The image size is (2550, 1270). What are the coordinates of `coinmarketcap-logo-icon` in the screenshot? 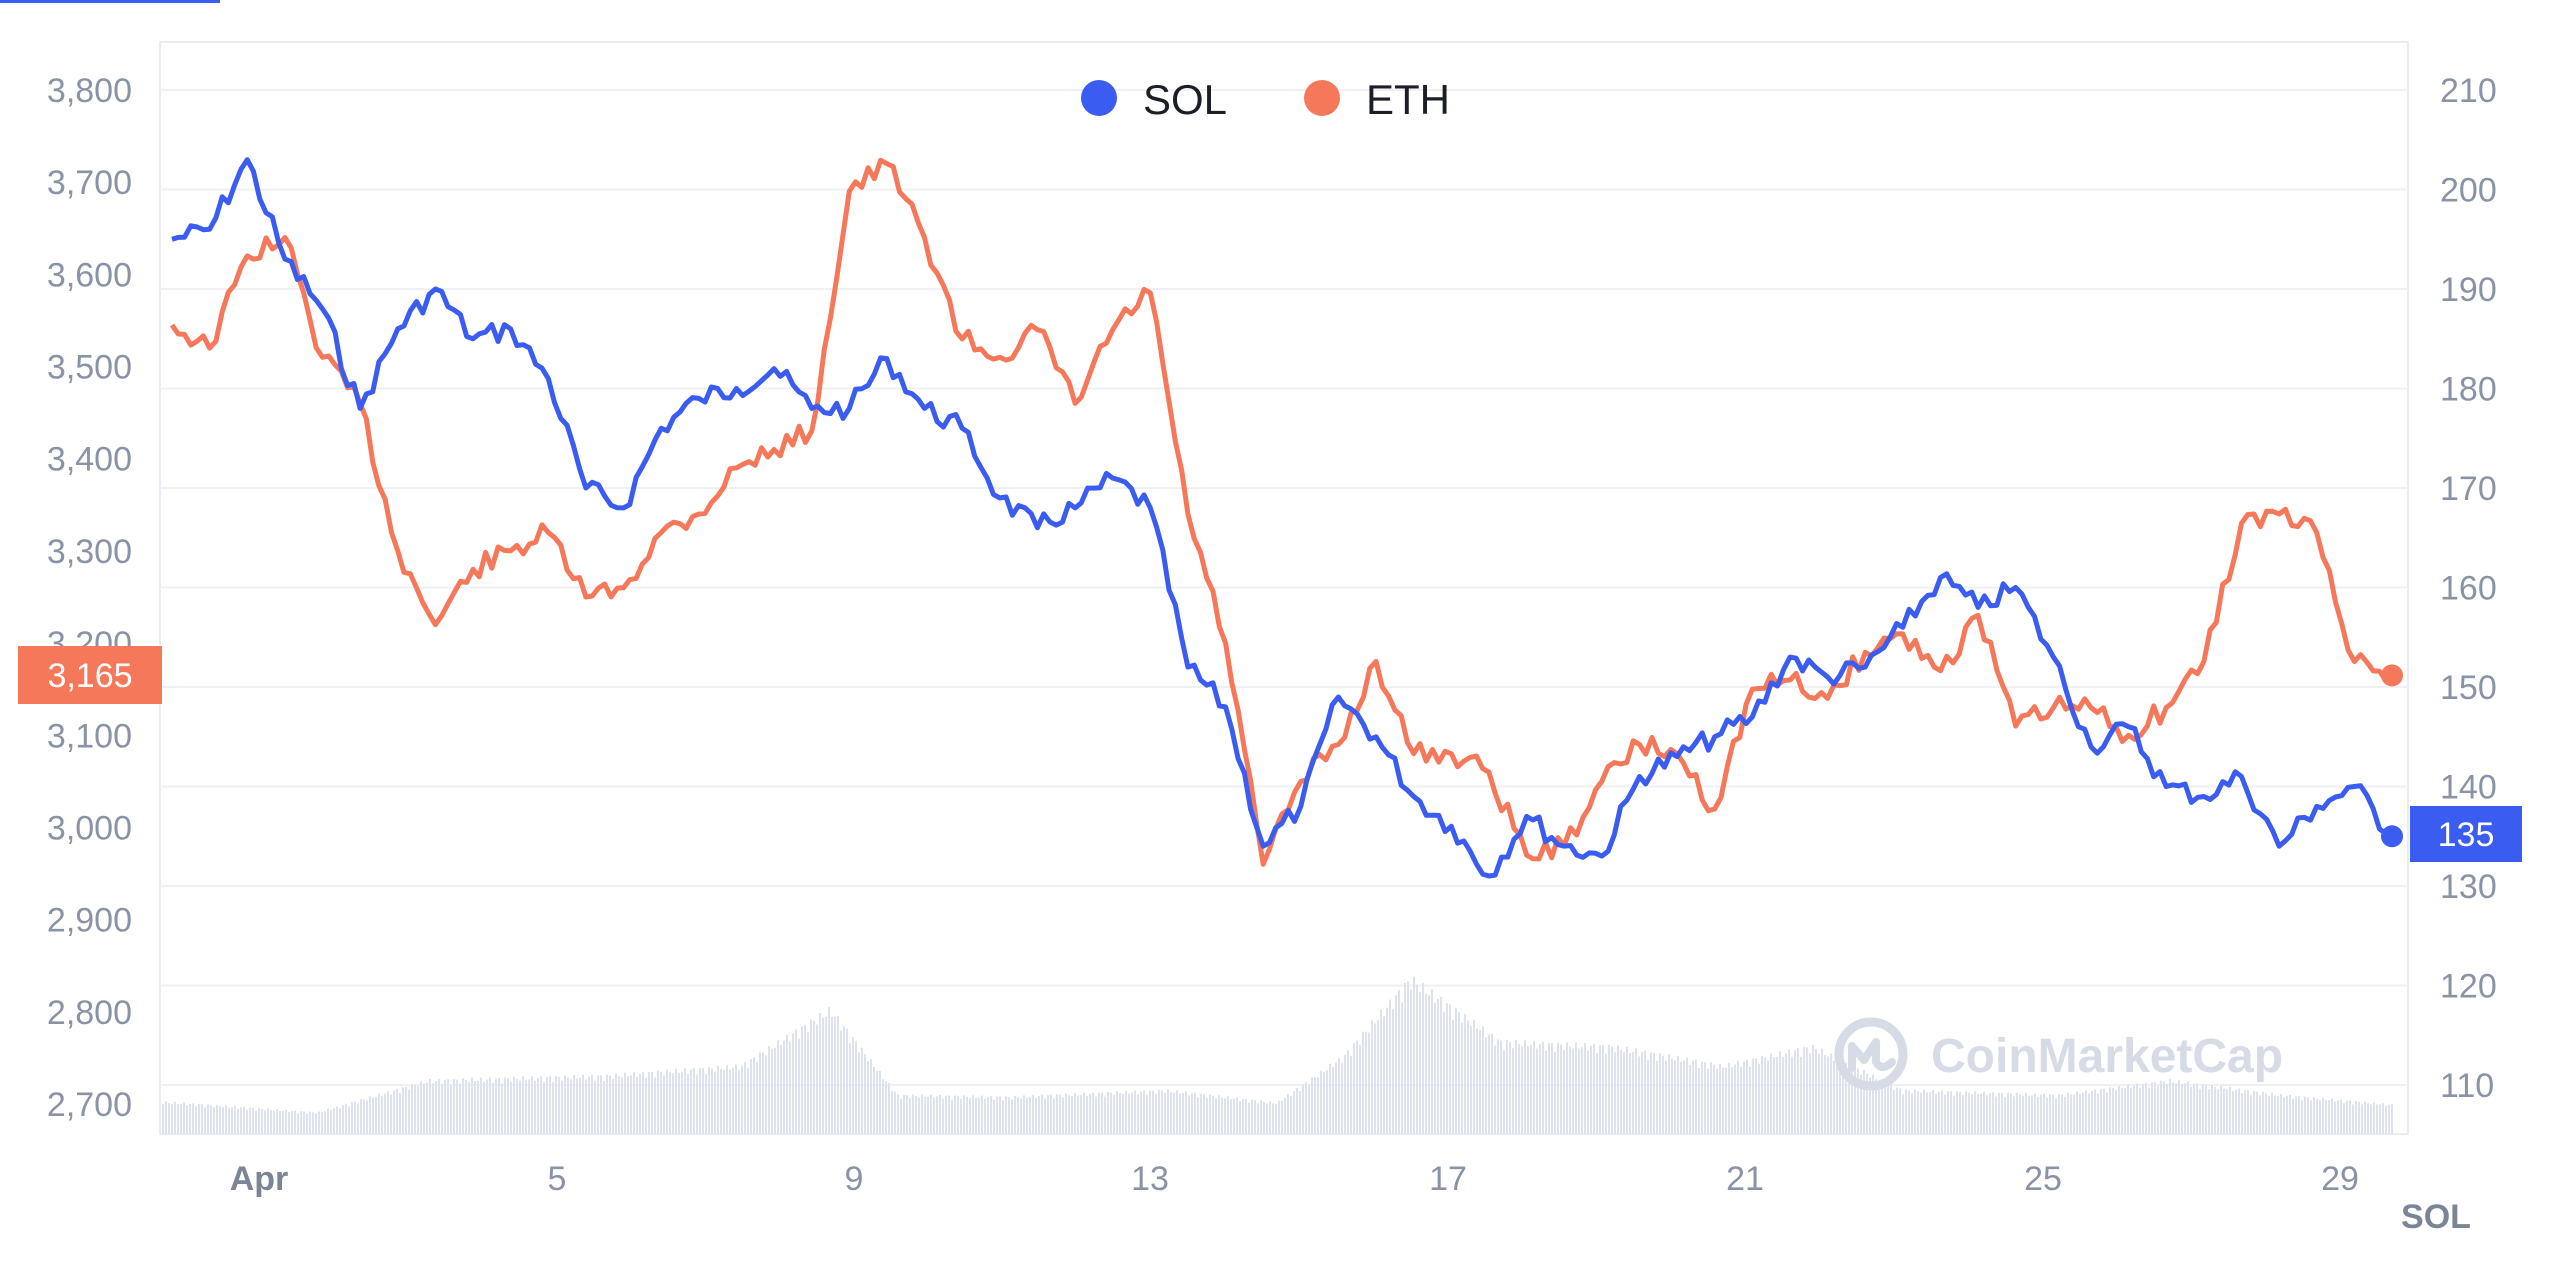 It's located at (1871, 1054).